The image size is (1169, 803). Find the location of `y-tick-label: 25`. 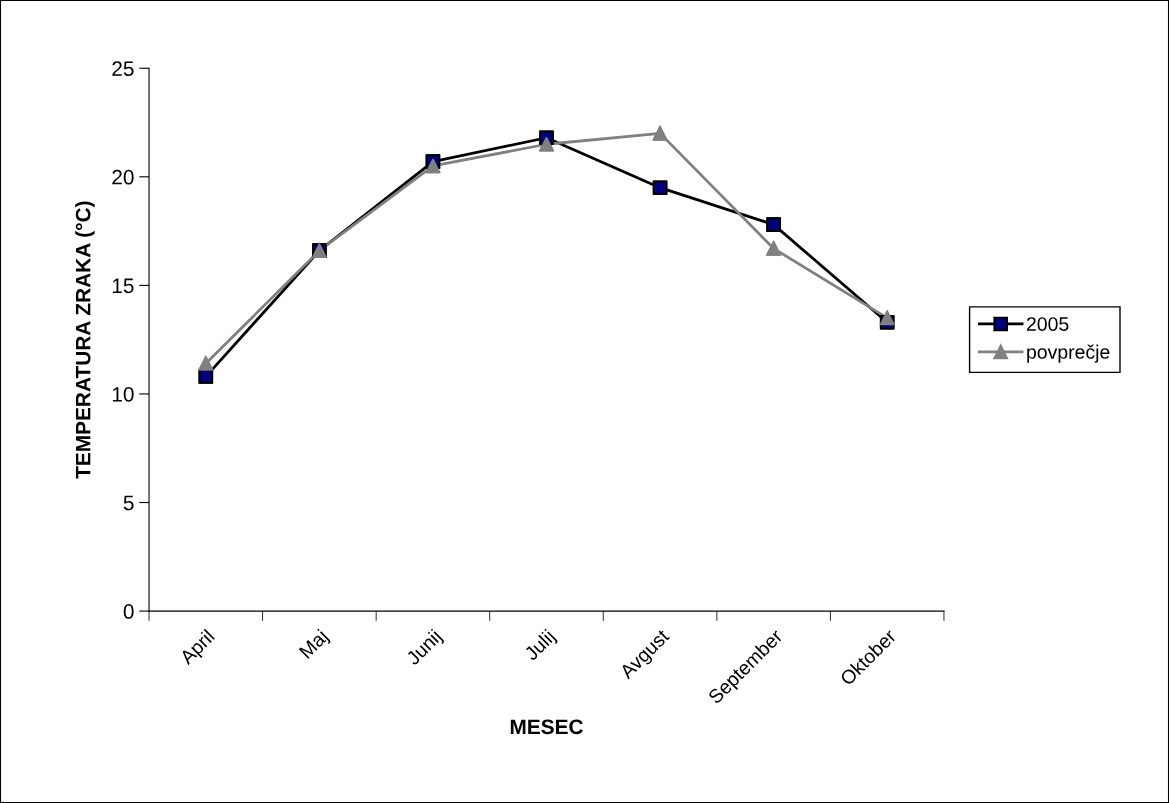

y-tick-label: 25 is located at coordinates (123, 69).